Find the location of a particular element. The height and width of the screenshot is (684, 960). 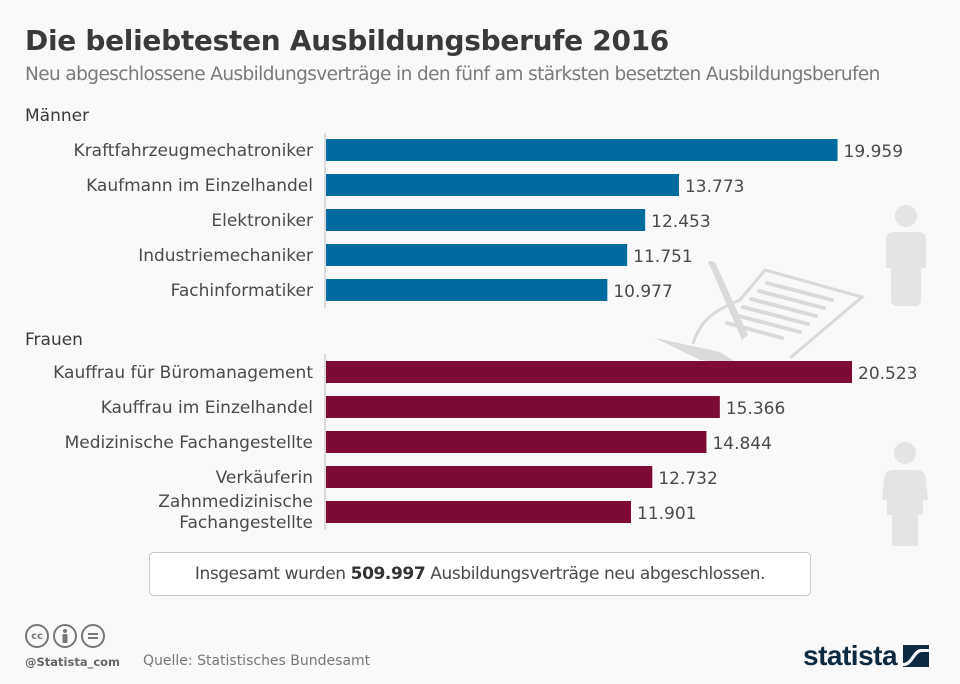

value-label: 15.366 is located at coordinates (755, 409).